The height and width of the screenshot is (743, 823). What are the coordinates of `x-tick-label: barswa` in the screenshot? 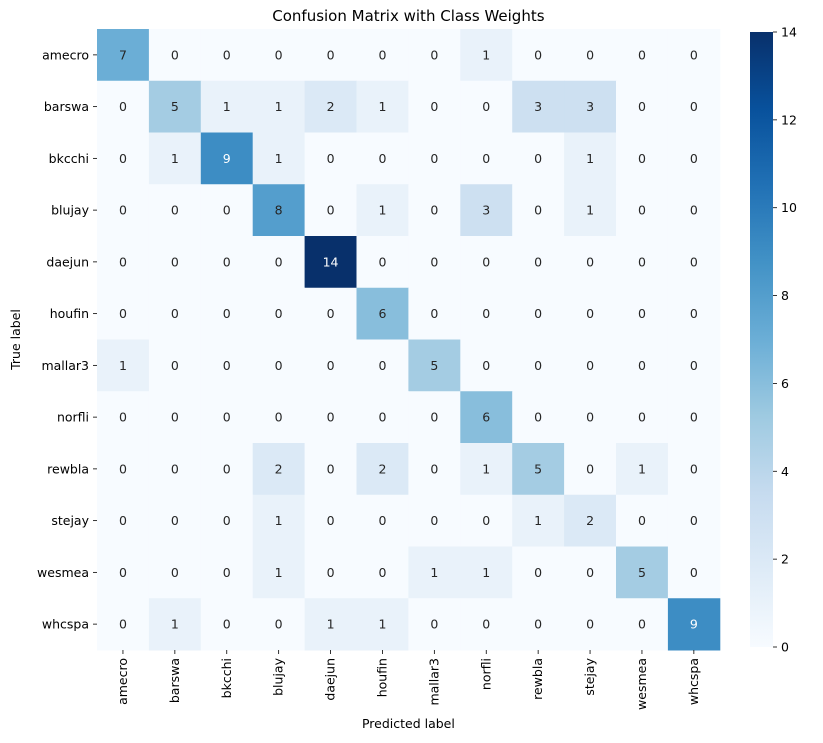 It's located at (174, 680).